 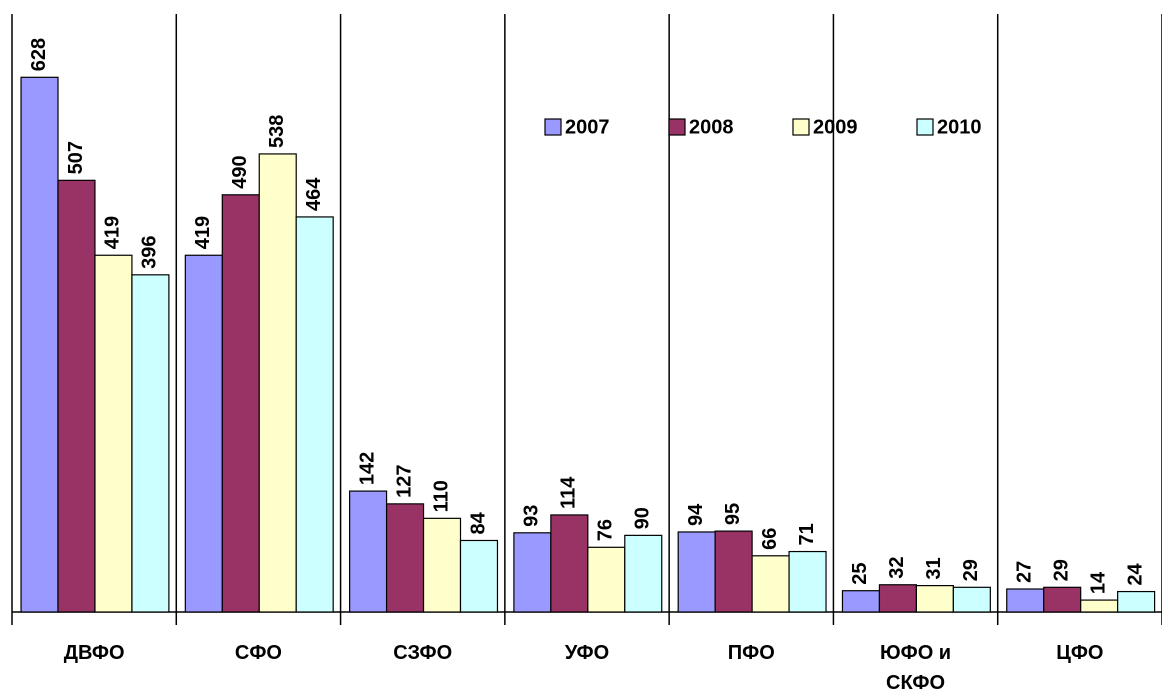 What do you see at coordinates (606, 530) in the screenshot?
I see `data-label: 76` at bounding box center [606, 530].